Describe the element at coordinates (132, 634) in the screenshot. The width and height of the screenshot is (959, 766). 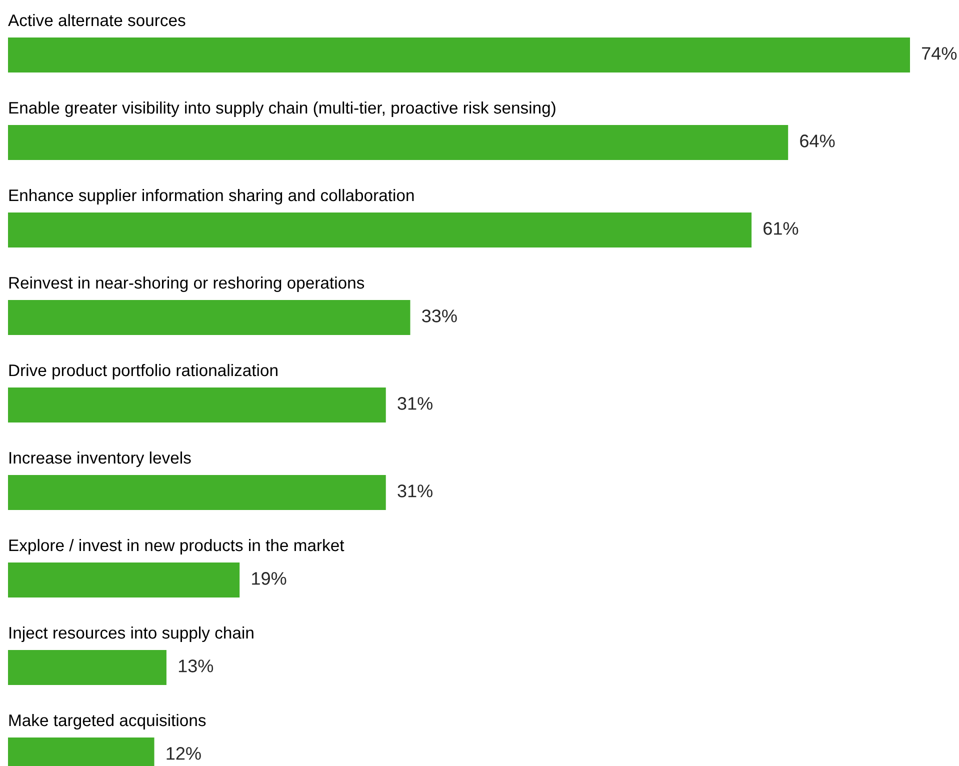
I see `y-tick-label: Inject resources into supply chain` at that location.